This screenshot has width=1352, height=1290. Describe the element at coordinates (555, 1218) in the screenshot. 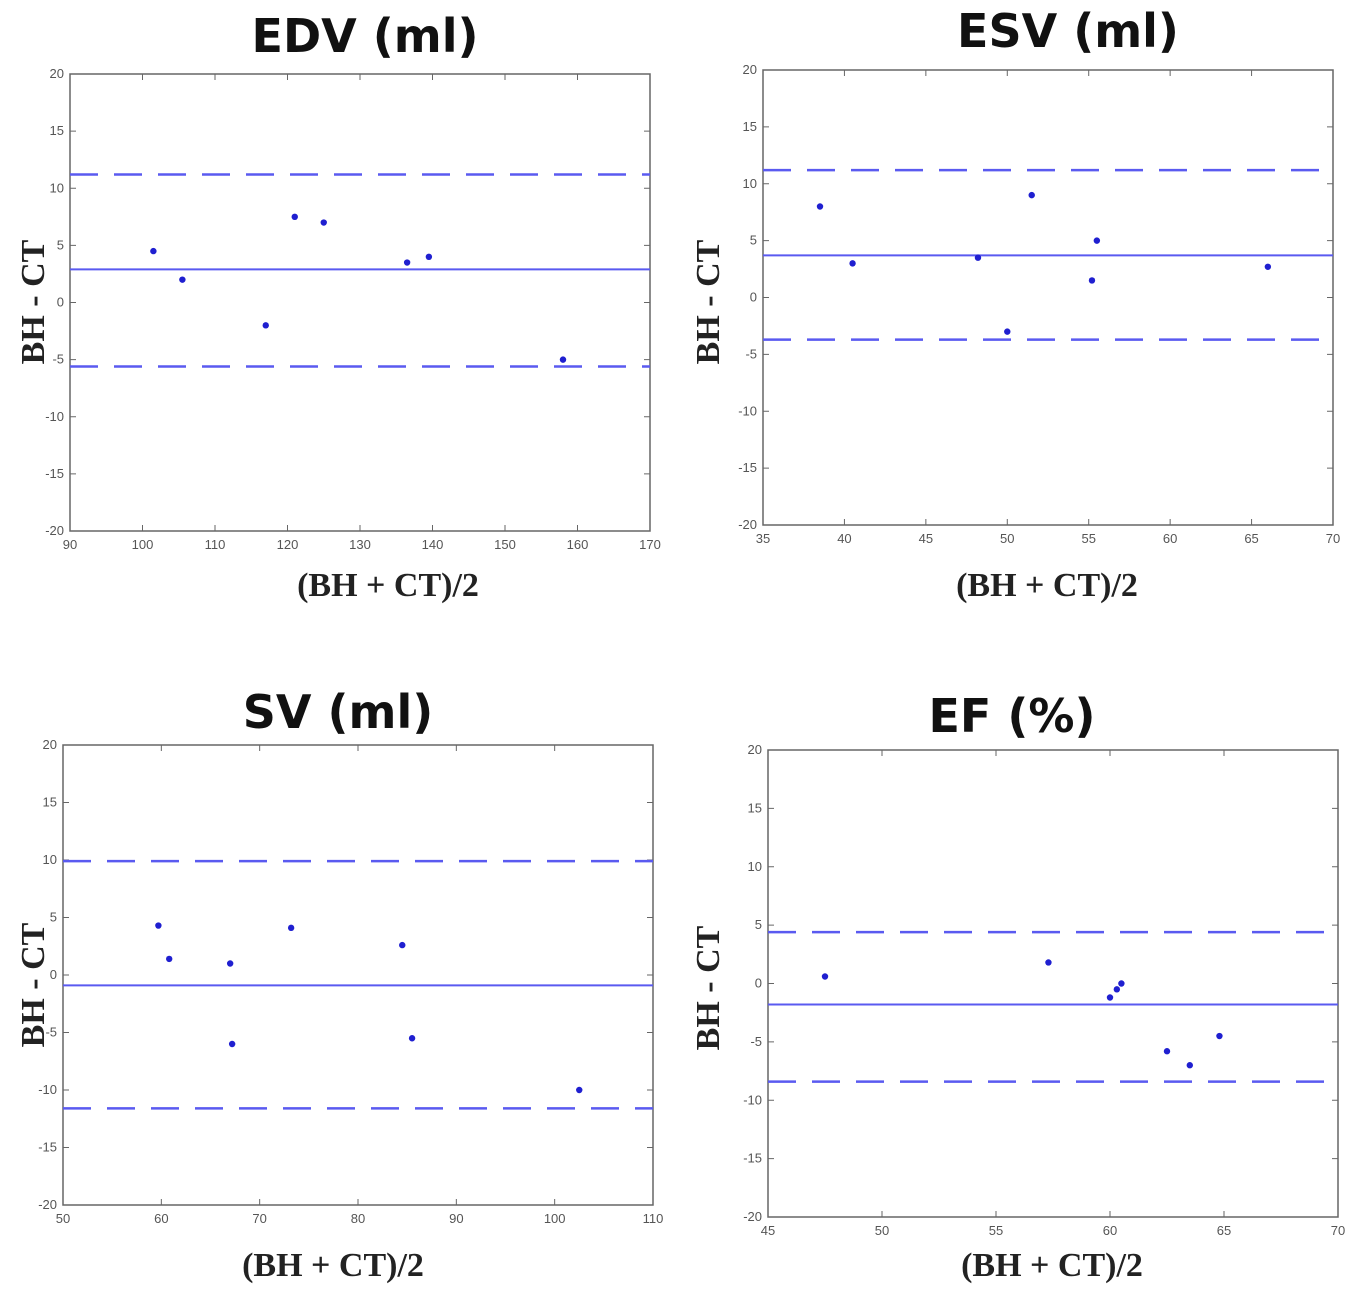

I see `x-tick-label: 100` at that location.